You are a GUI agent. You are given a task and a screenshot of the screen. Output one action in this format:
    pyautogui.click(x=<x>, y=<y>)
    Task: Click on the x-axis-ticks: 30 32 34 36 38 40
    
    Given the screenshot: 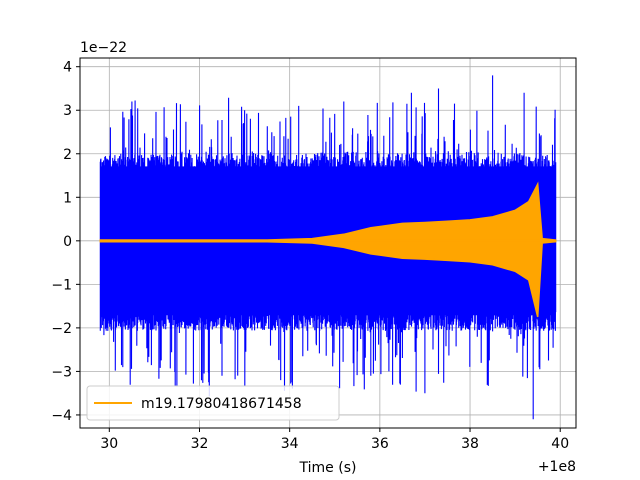 What is the action you would take?
    pyautogui.click(x=334, y=440)
    